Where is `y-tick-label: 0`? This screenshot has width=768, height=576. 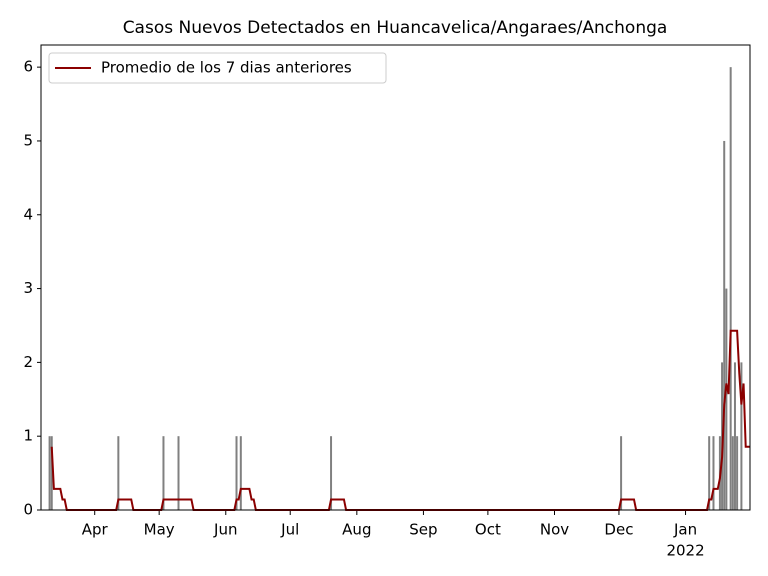 y-tick-label: 0 is located at coordinates (28, 510).